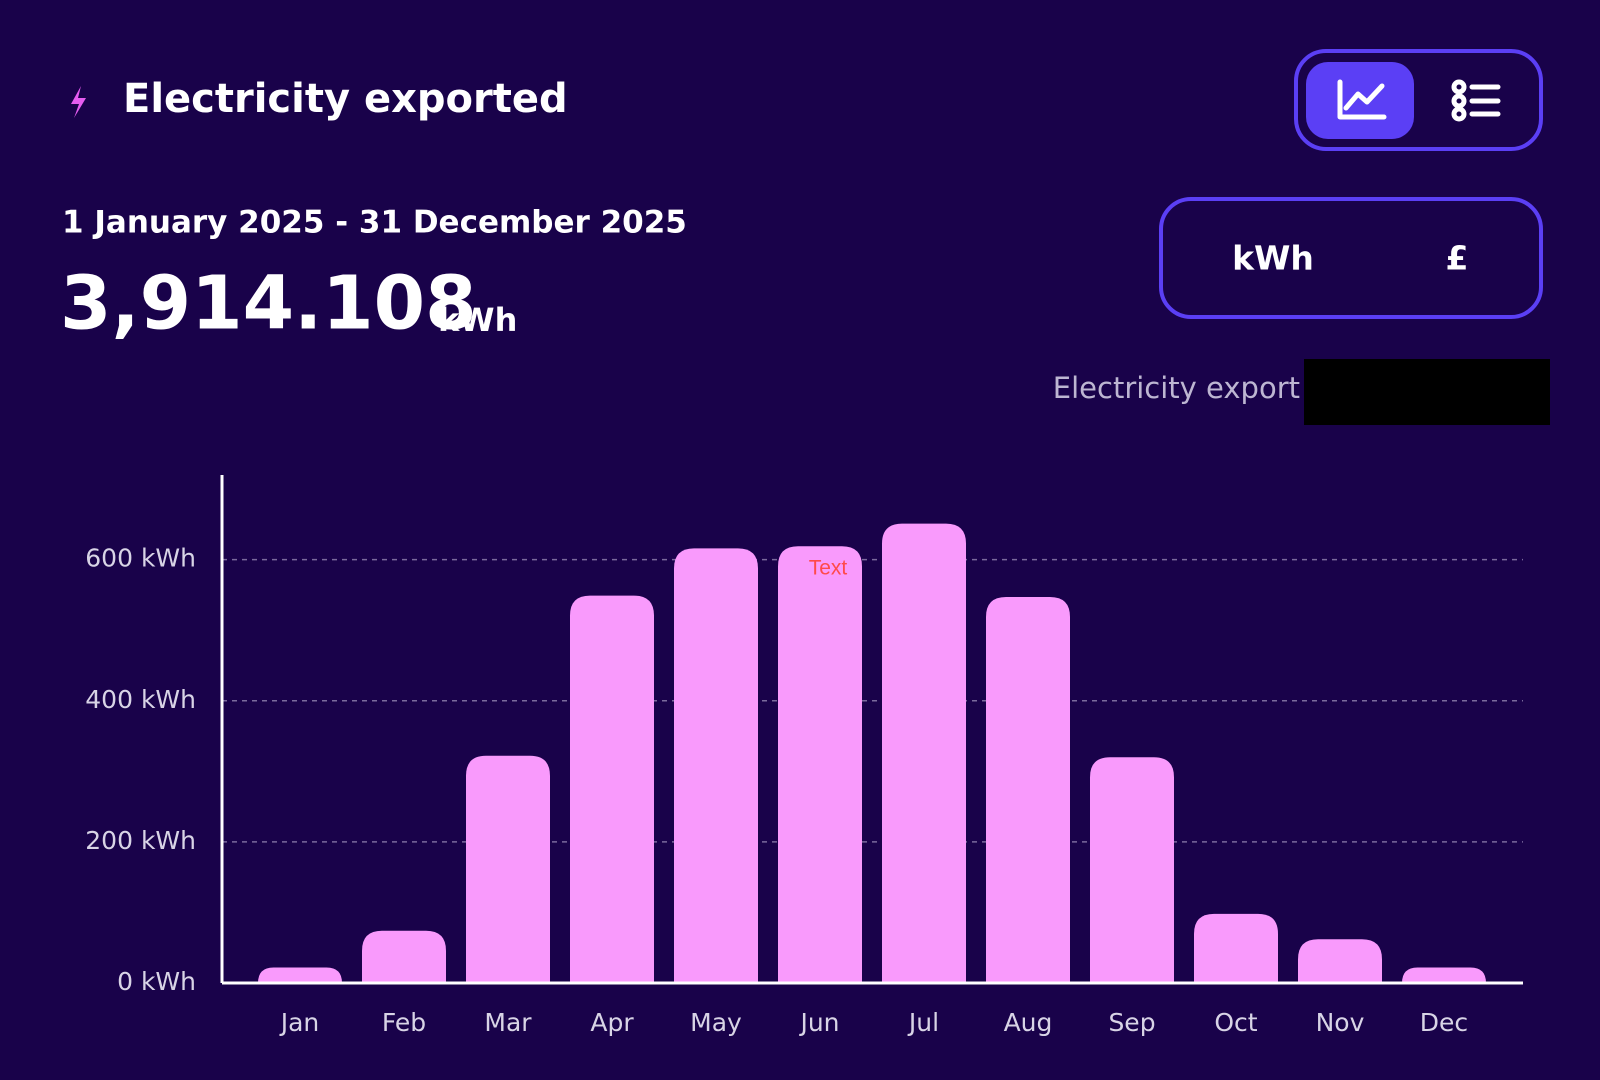 The height and width of the screenshot is (1080, 1600). I want to click on chart-view-bg, so click(1360, 100).